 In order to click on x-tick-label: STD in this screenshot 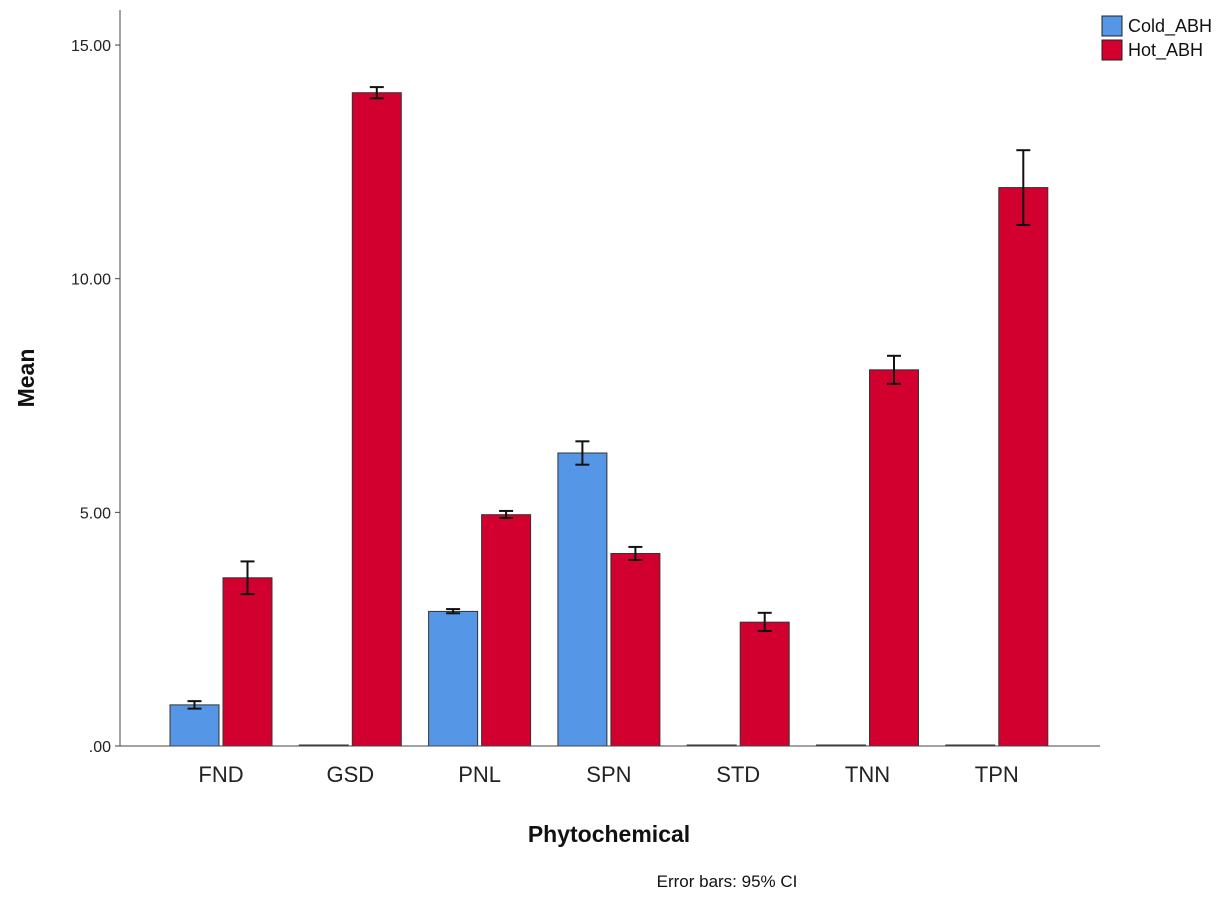, I will do `click(738, 774)`.